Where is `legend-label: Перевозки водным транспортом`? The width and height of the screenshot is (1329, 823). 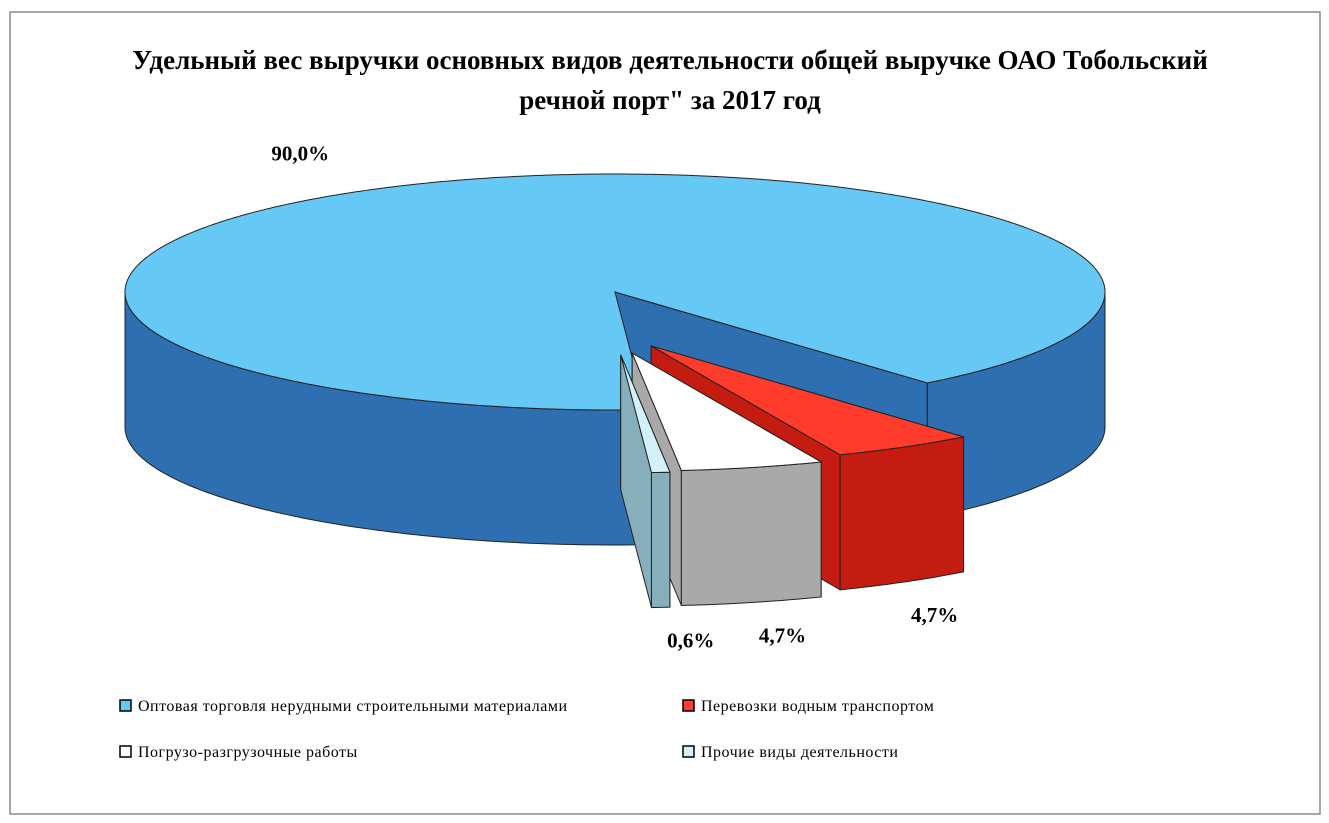 legend-label: Перевозки водным транспортом is located at coordinates (817, 706).